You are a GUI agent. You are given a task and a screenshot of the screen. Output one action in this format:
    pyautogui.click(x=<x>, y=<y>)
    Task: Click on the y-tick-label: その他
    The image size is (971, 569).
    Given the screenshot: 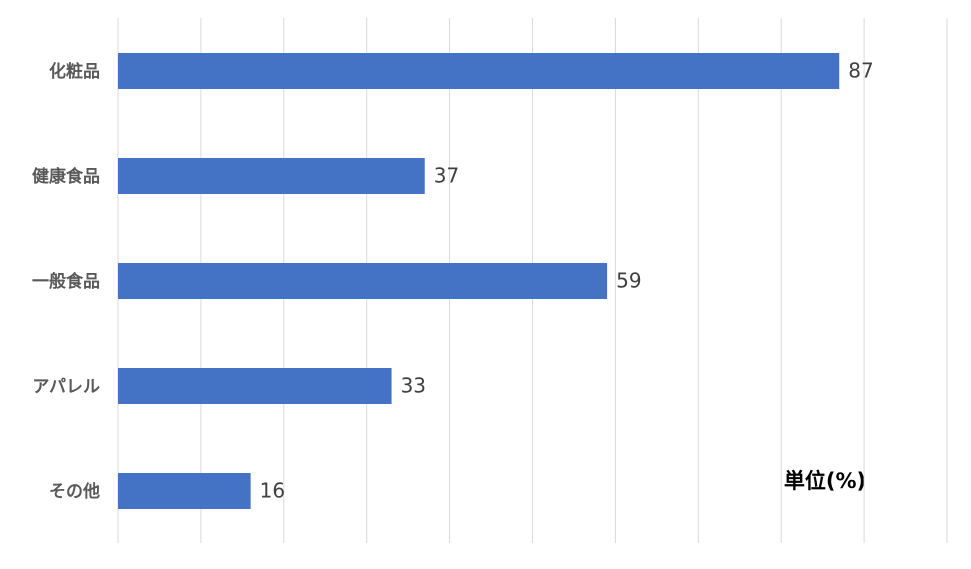 What is the action you would take?
    pyautogui.click(x=74, y=491)
    